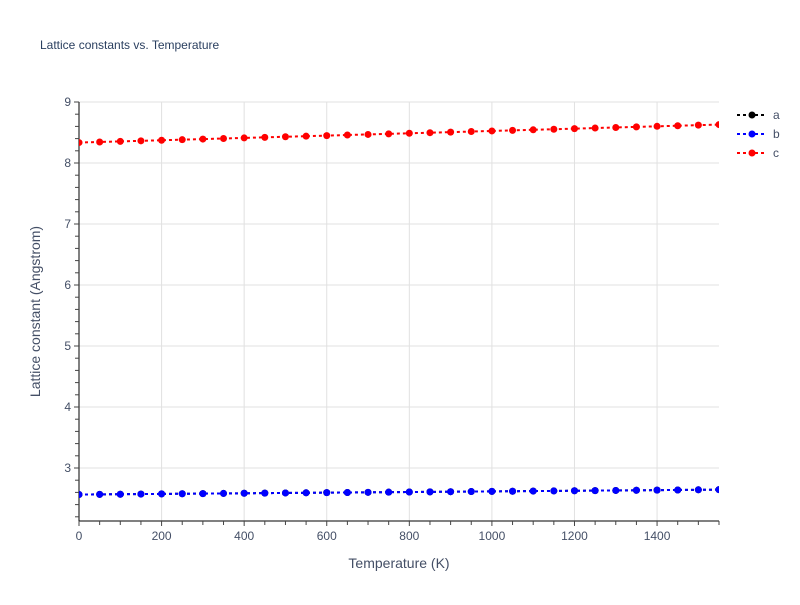  I want to click on legend-label: b, so click(776, 134).